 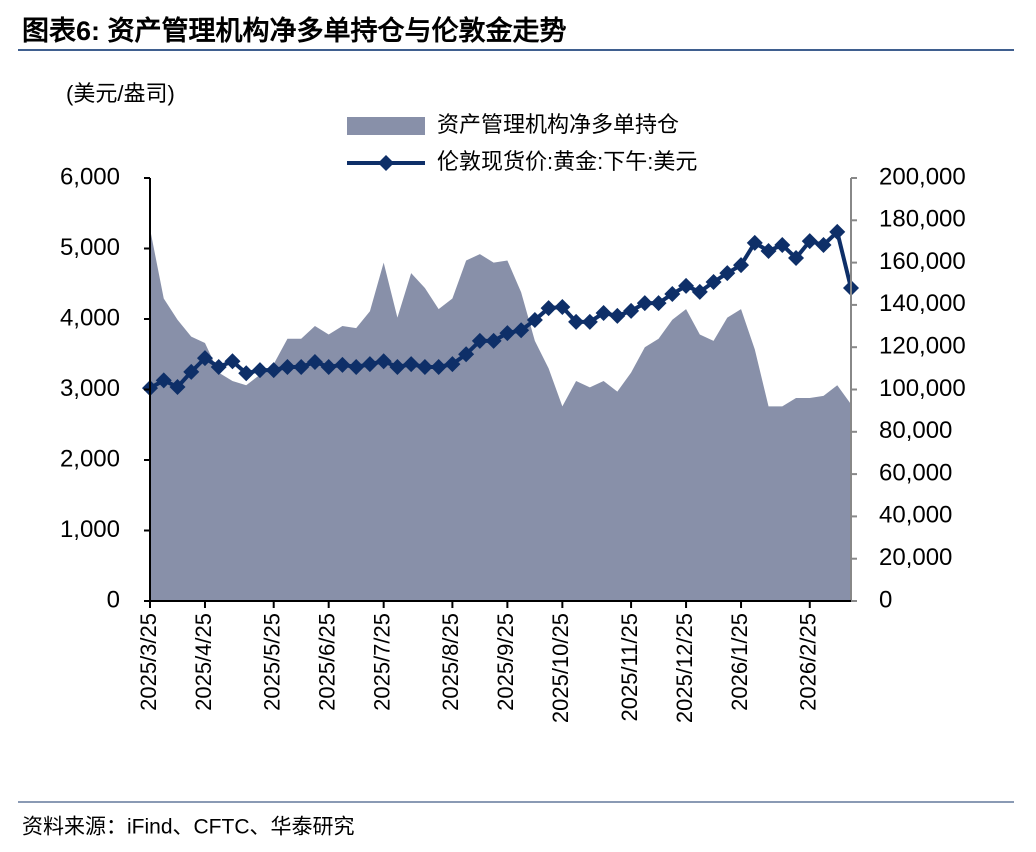 I want to click on legend-swatch, so click(x=386, y=126).